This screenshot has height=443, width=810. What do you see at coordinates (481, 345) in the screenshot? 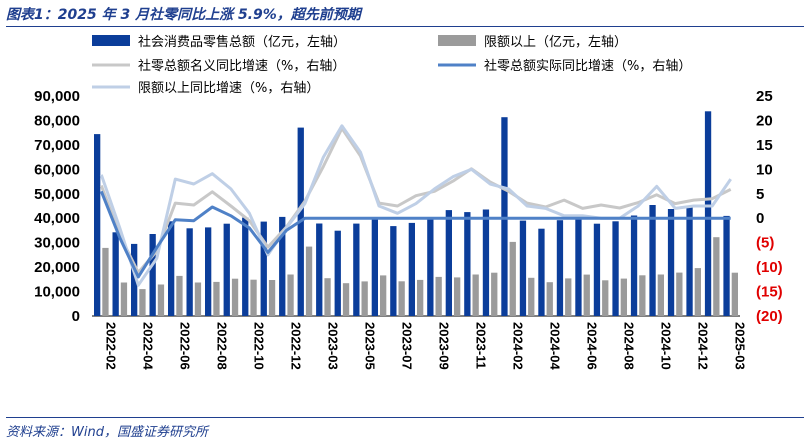
I see `x-tick-label: 2023-11` at bounding box center [481, 345].